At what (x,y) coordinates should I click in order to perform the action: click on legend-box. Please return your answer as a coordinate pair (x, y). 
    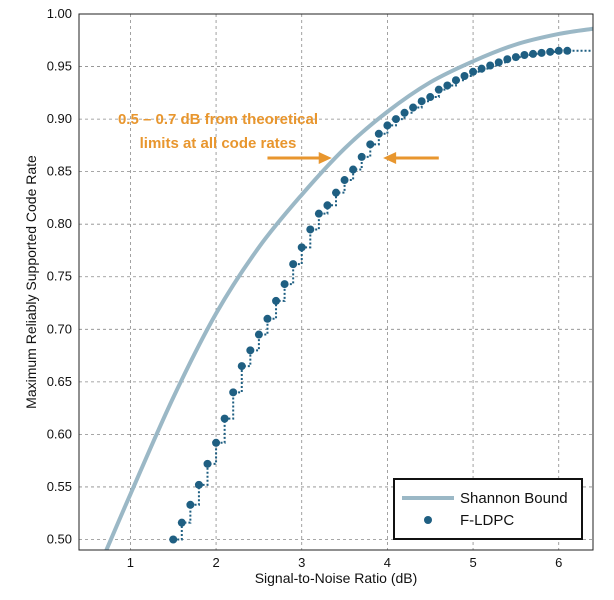
    Looking at the image, I should click on (488, 509).